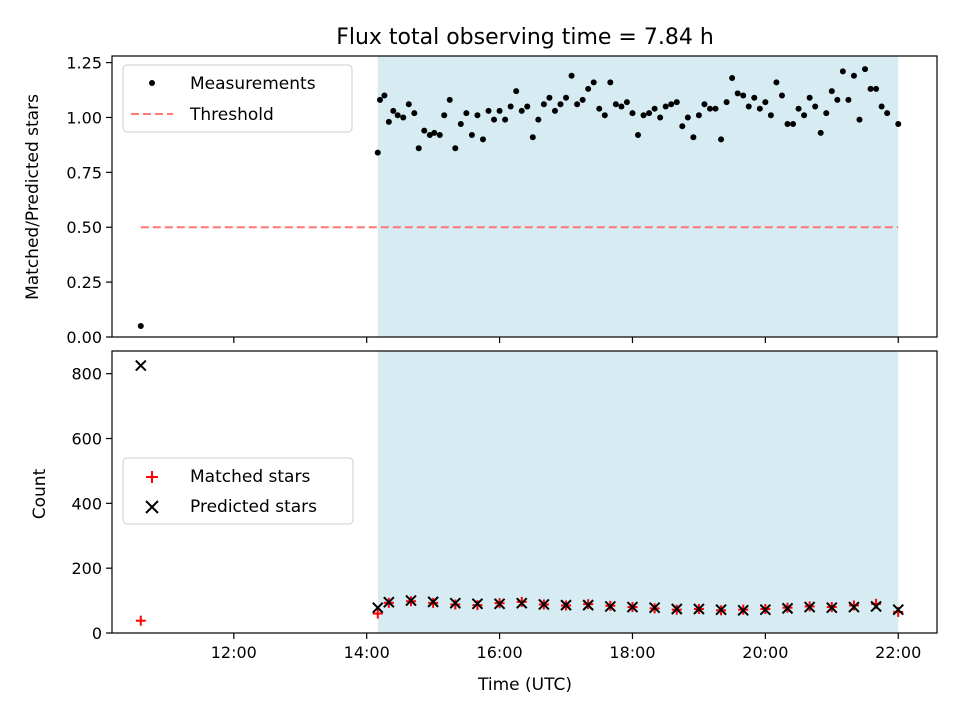 The image size is (960, 720). Describe the element at coordinates (84, 282) in the screenshot. I see `y-tick-label: 0.25` at that location.